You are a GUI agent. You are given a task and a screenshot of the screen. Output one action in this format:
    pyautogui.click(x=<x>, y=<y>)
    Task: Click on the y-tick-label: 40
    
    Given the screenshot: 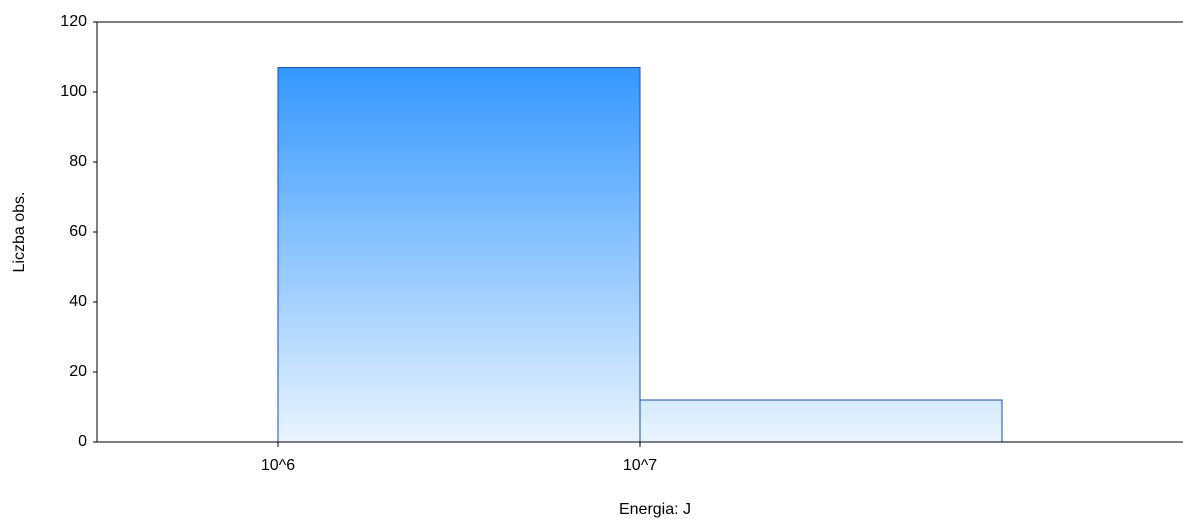 What is the action you would take?
    pyautogui.click(x=78, y=301)
    